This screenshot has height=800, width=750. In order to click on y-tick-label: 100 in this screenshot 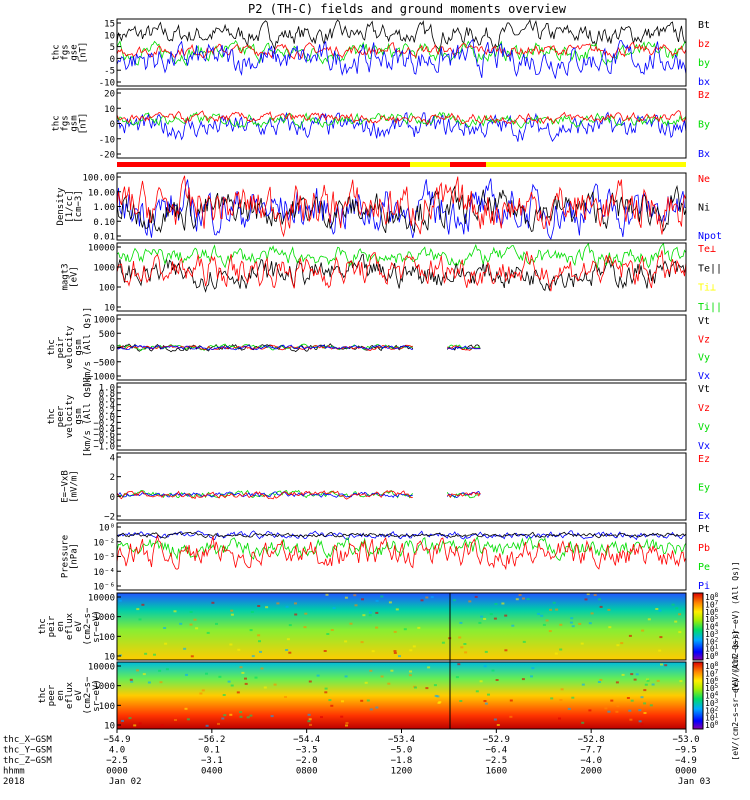, I will do `click(107, 638)`.